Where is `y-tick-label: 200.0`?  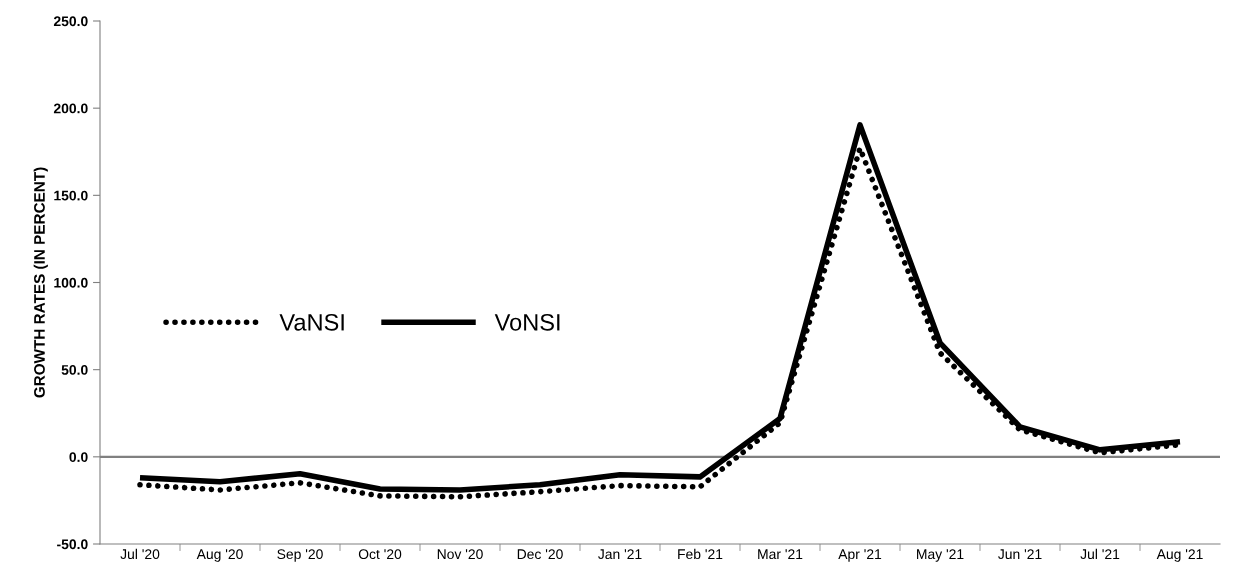 y-tick-label: 200.0 is located at coordinates (70, 108).